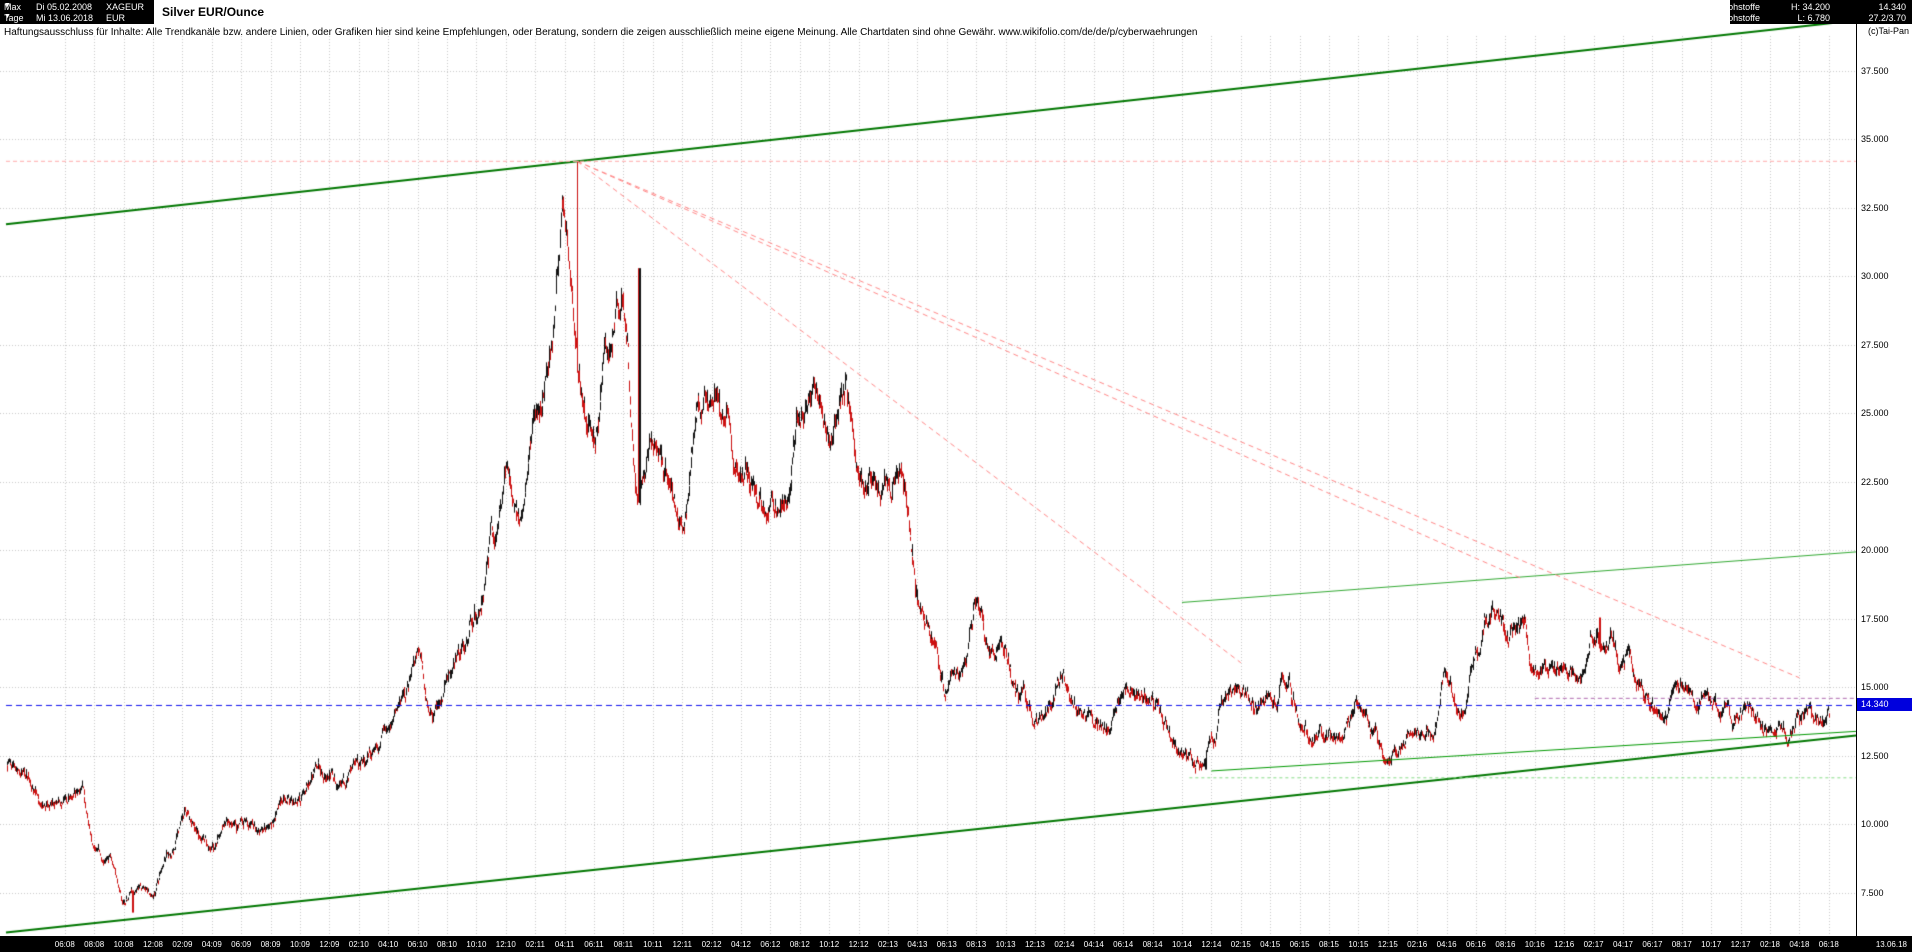 Image resolution: width=1912 pixels, height=952 pixels. I want to click on y-axis-label: 10.000, so click(1875, 824).